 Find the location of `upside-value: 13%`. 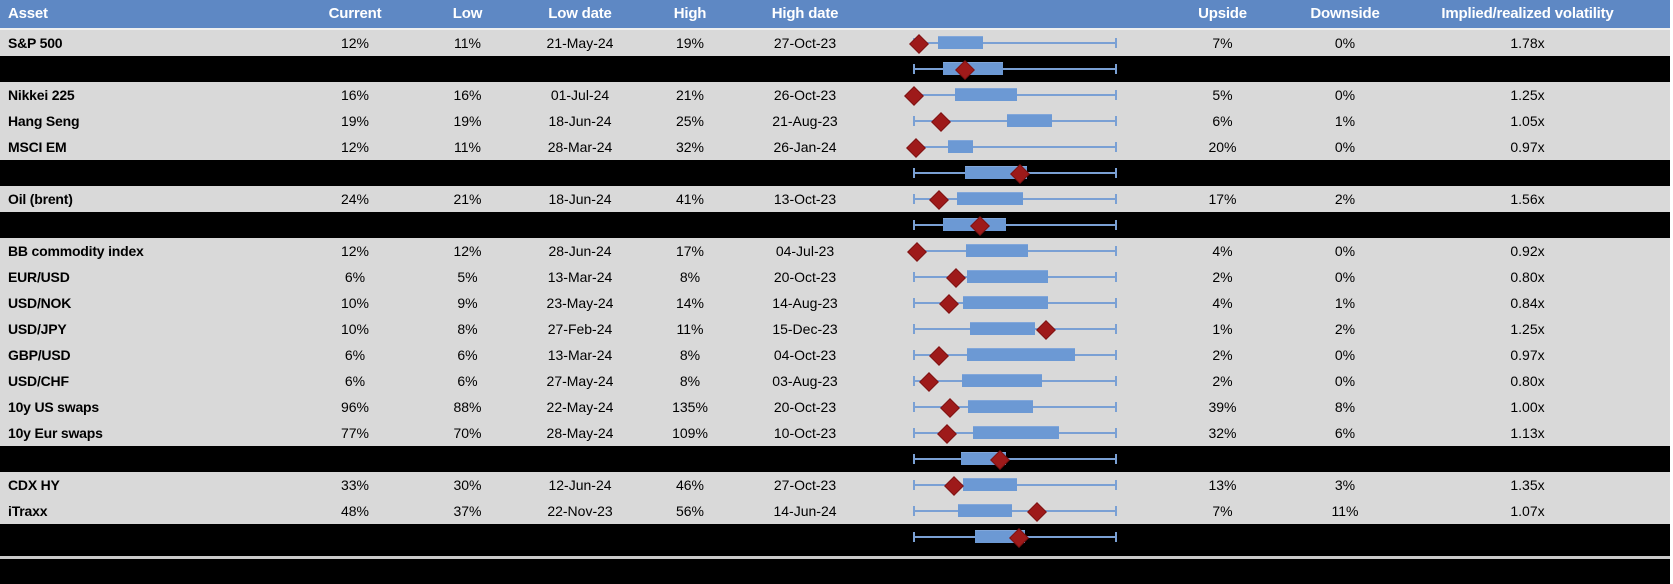

upside-value: 13% is located at coordinates (1222, 485).